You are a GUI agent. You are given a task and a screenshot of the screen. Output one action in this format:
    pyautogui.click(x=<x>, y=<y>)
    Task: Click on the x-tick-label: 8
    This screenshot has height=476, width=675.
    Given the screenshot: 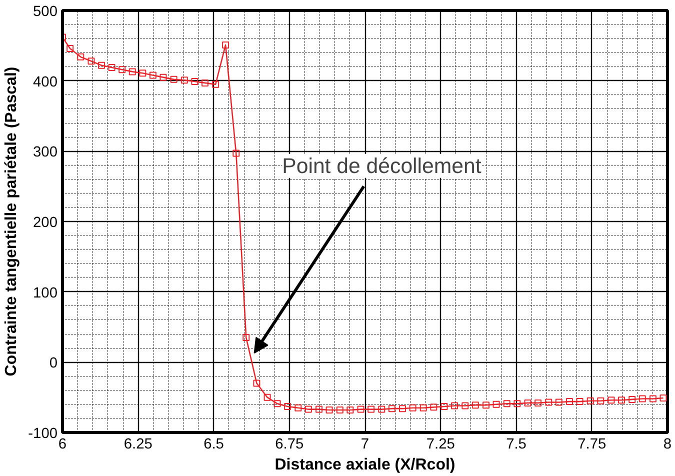 What is the action you would take?
    pyautogui.click(x=667, y=444)
    